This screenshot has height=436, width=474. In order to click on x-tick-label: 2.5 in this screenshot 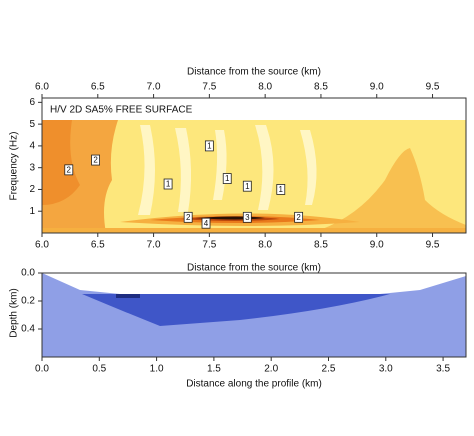, I will do `click(329, 369)`.